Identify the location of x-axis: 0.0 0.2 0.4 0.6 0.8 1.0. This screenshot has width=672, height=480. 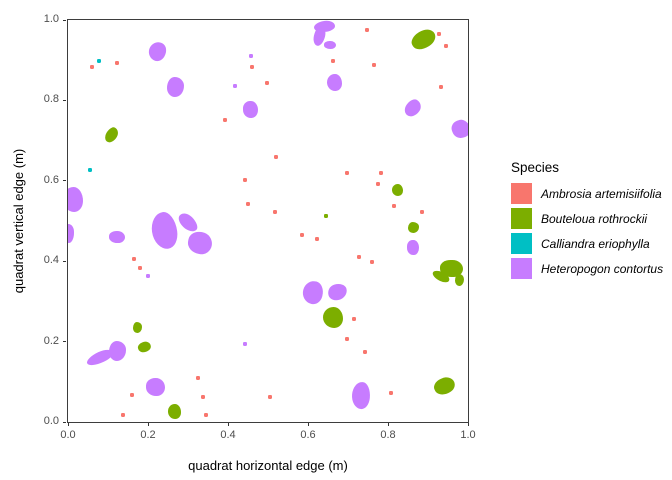
(268, 438).